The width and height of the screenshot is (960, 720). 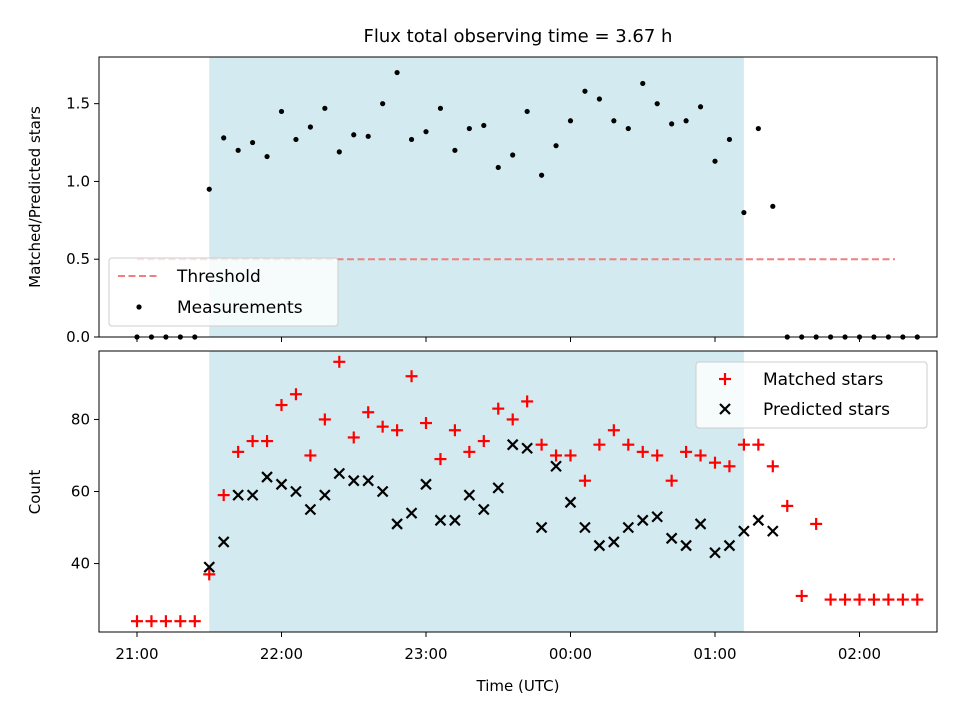 What do you see at coordinates (725, 379) in the screenshot?
I see `legend-matched-swatch` at bounding box center [725, 379].